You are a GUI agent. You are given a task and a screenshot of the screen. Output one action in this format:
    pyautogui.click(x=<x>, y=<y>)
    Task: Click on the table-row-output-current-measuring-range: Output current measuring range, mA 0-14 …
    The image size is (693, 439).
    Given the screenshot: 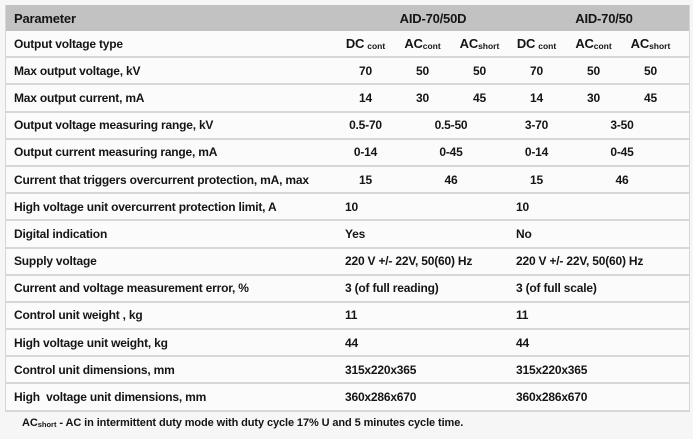 What is the action you would take?
    pyautogui.click(x=347, y=153)
    